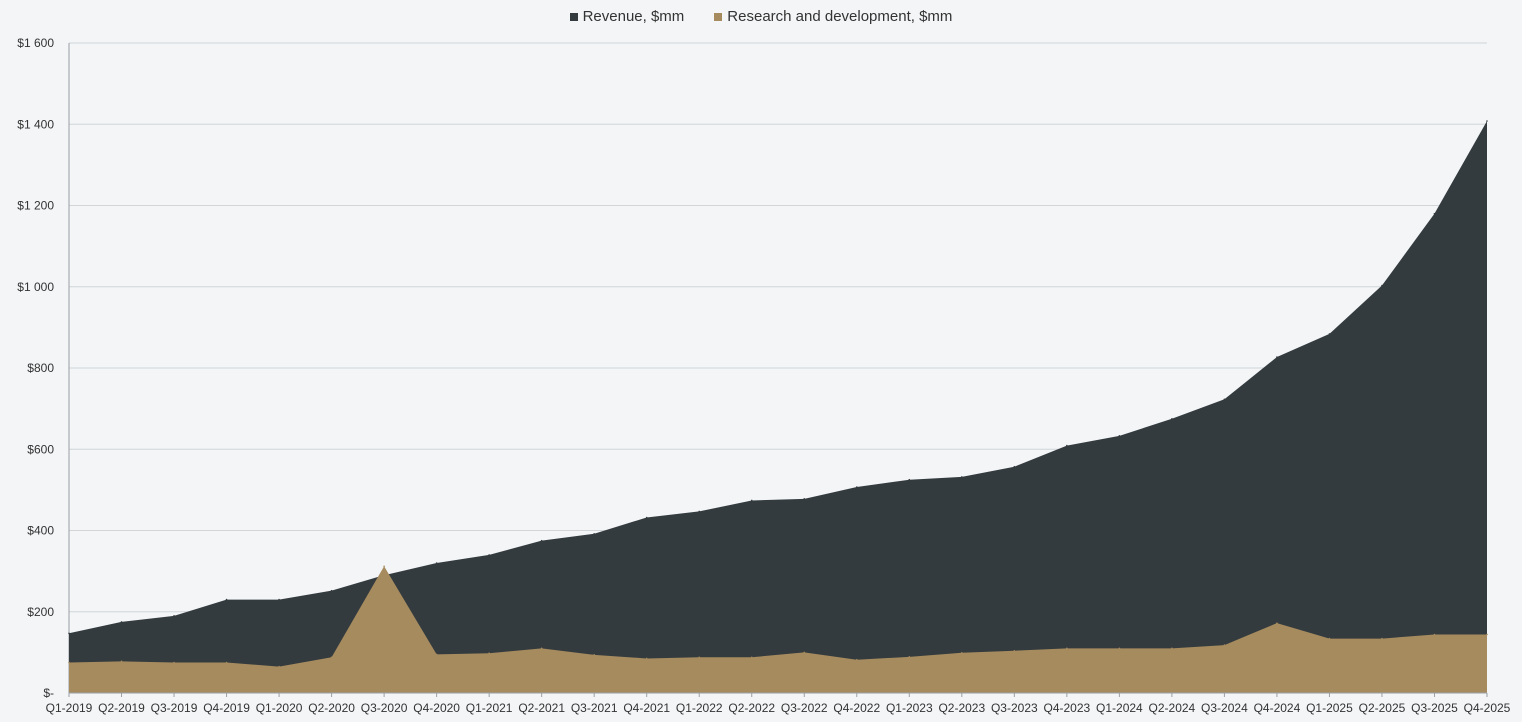  Describe the element at coordinates (40, 449) in the screenshot. I see `y-tick-label: $600` at that location.